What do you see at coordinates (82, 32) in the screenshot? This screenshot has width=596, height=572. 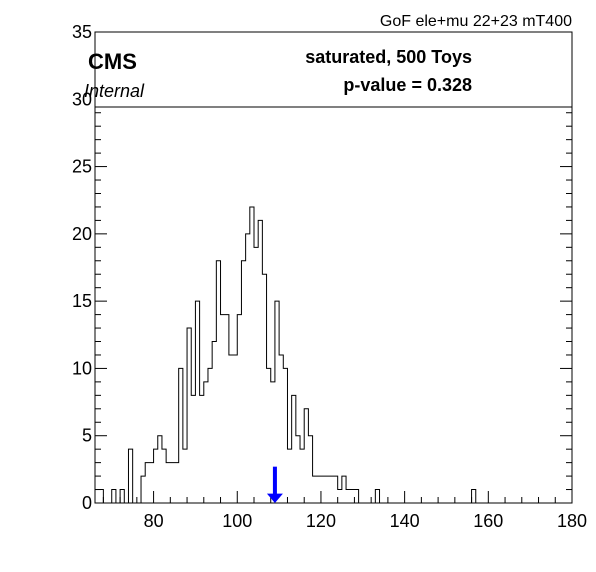 I see `y-tick-label: 35` at bounding box center [82, 32].